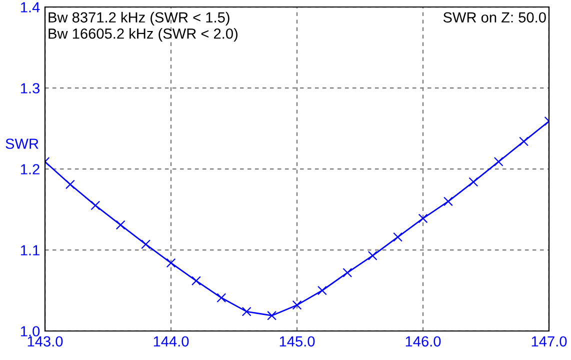 This screenshot has height=360, width=571. Describe the element at coordinates (30, 7) in the screenshot. I see `y-tick-label: 1.4` at that location.